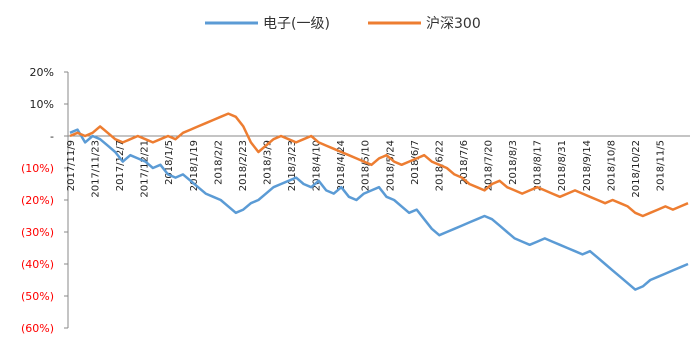 This screenshot has width=696, height=340. Describe the element at coordinates (489, 165) in the screenshot. I see `x-tick-label: 2018/7/20` at that location.